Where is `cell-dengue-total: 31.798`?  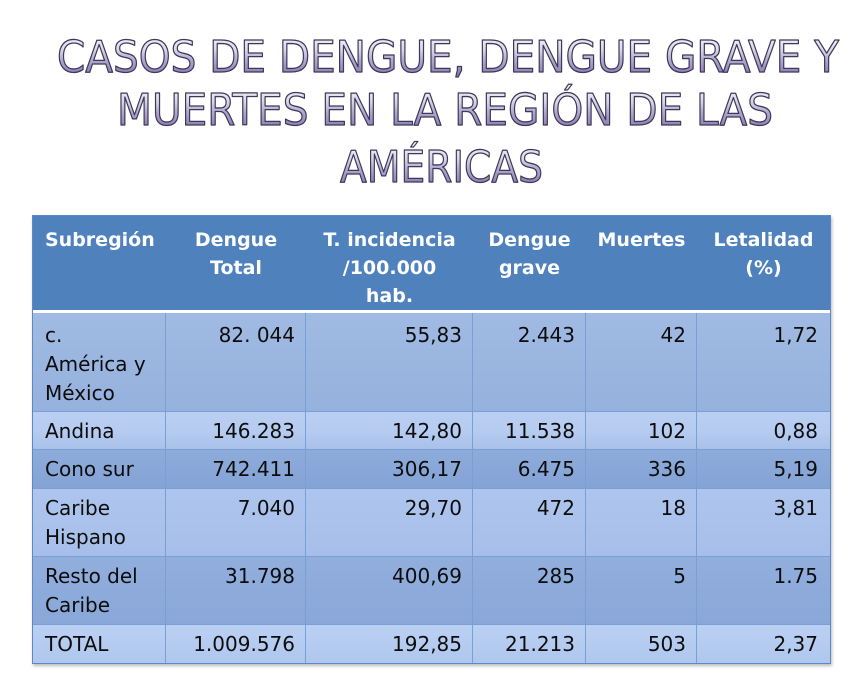
cell-dengue-total: 31.798 is located at coordinates (236, 591).